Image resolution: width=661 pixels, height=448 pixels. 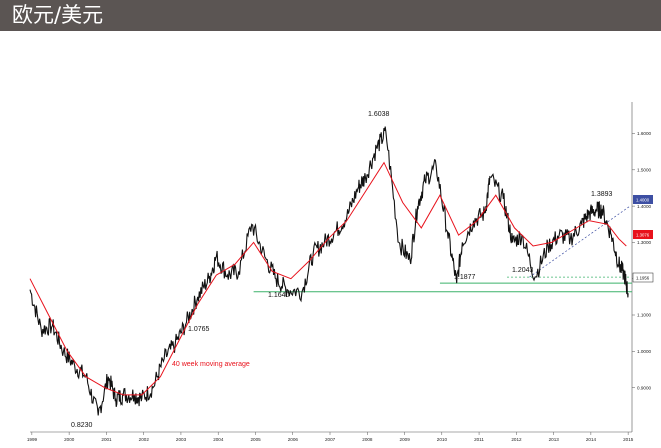 I want to click on x-tick-label: 2012, so click(x=516, y=439).